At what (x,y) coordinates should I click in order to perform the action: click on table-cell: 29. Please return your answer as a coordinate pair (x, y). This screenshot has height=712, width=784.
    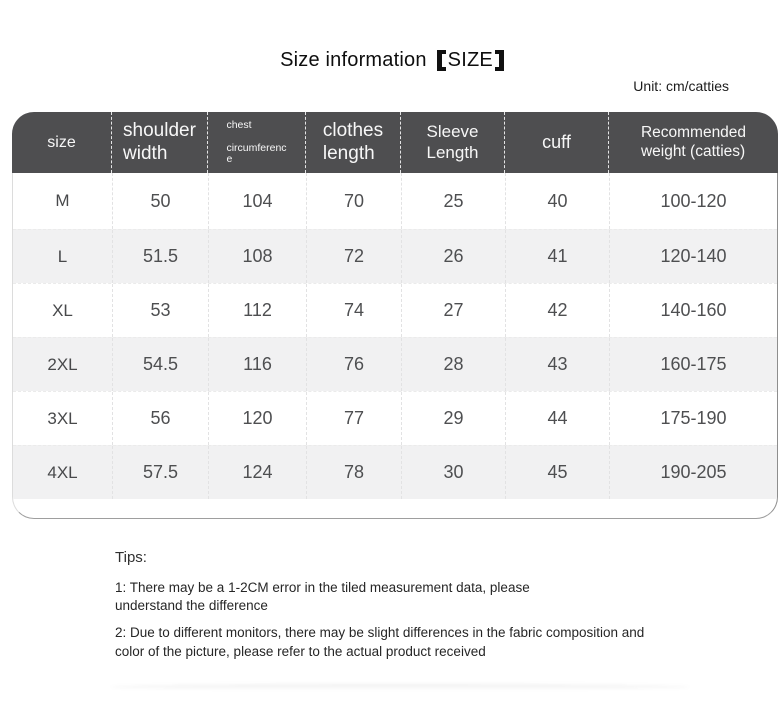
    Looking at the image, I should click on (453, 418).